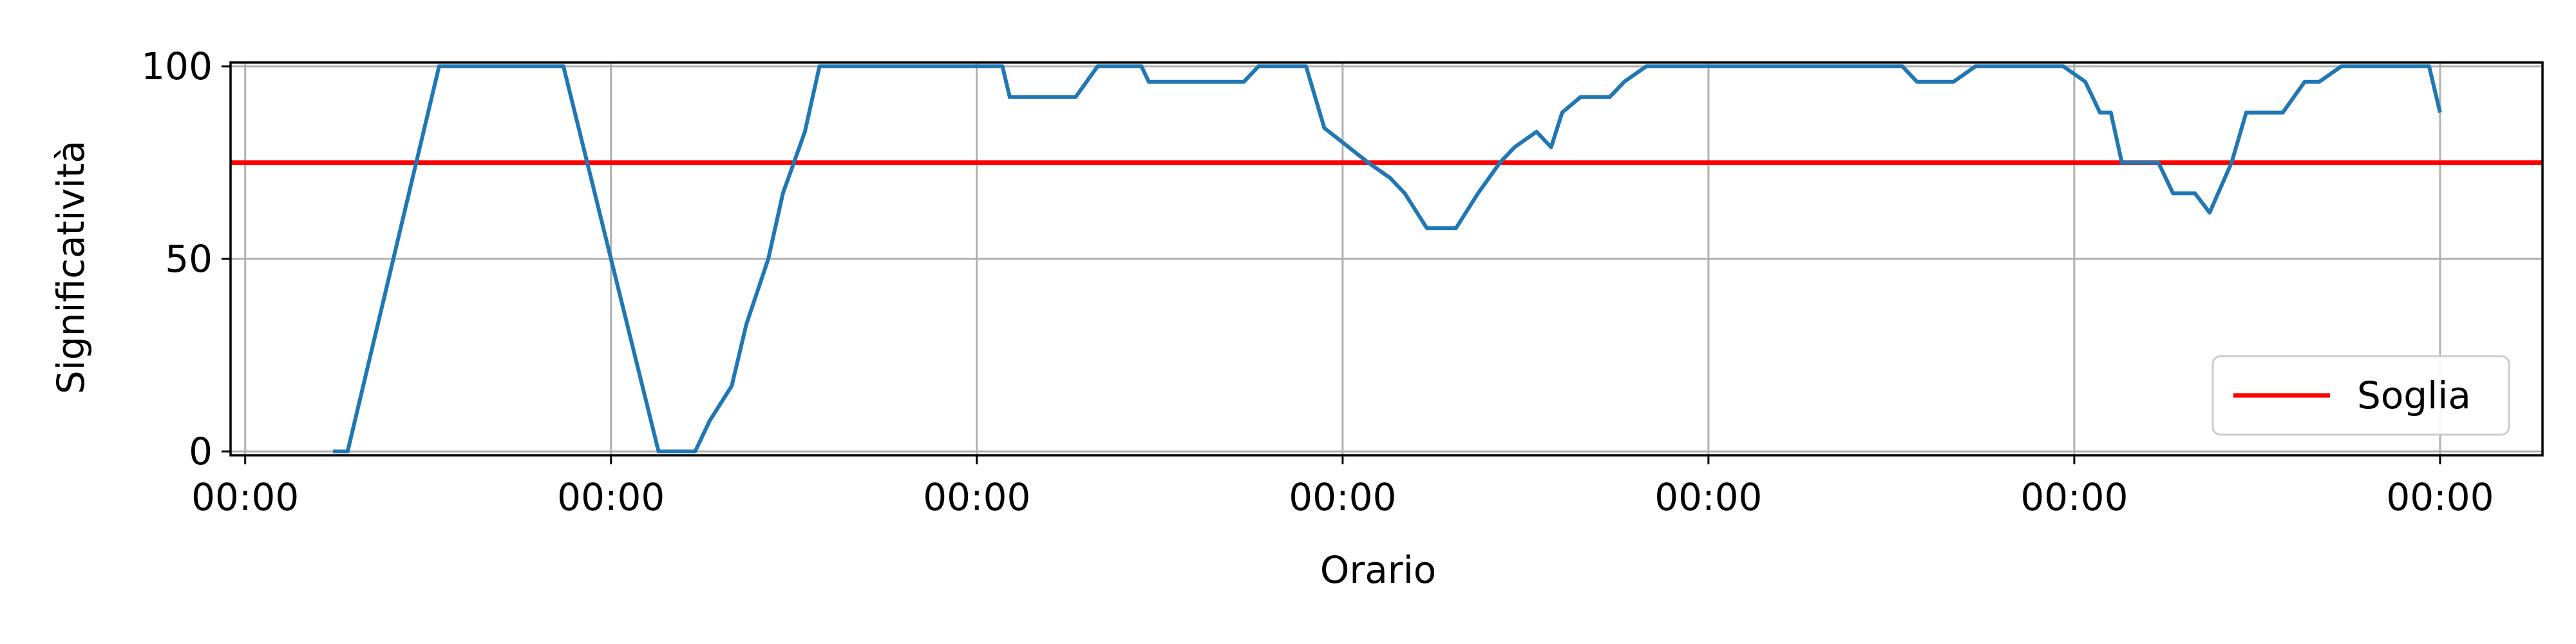  I want to click on y-axis-label: Significatività, so click(71, 267).